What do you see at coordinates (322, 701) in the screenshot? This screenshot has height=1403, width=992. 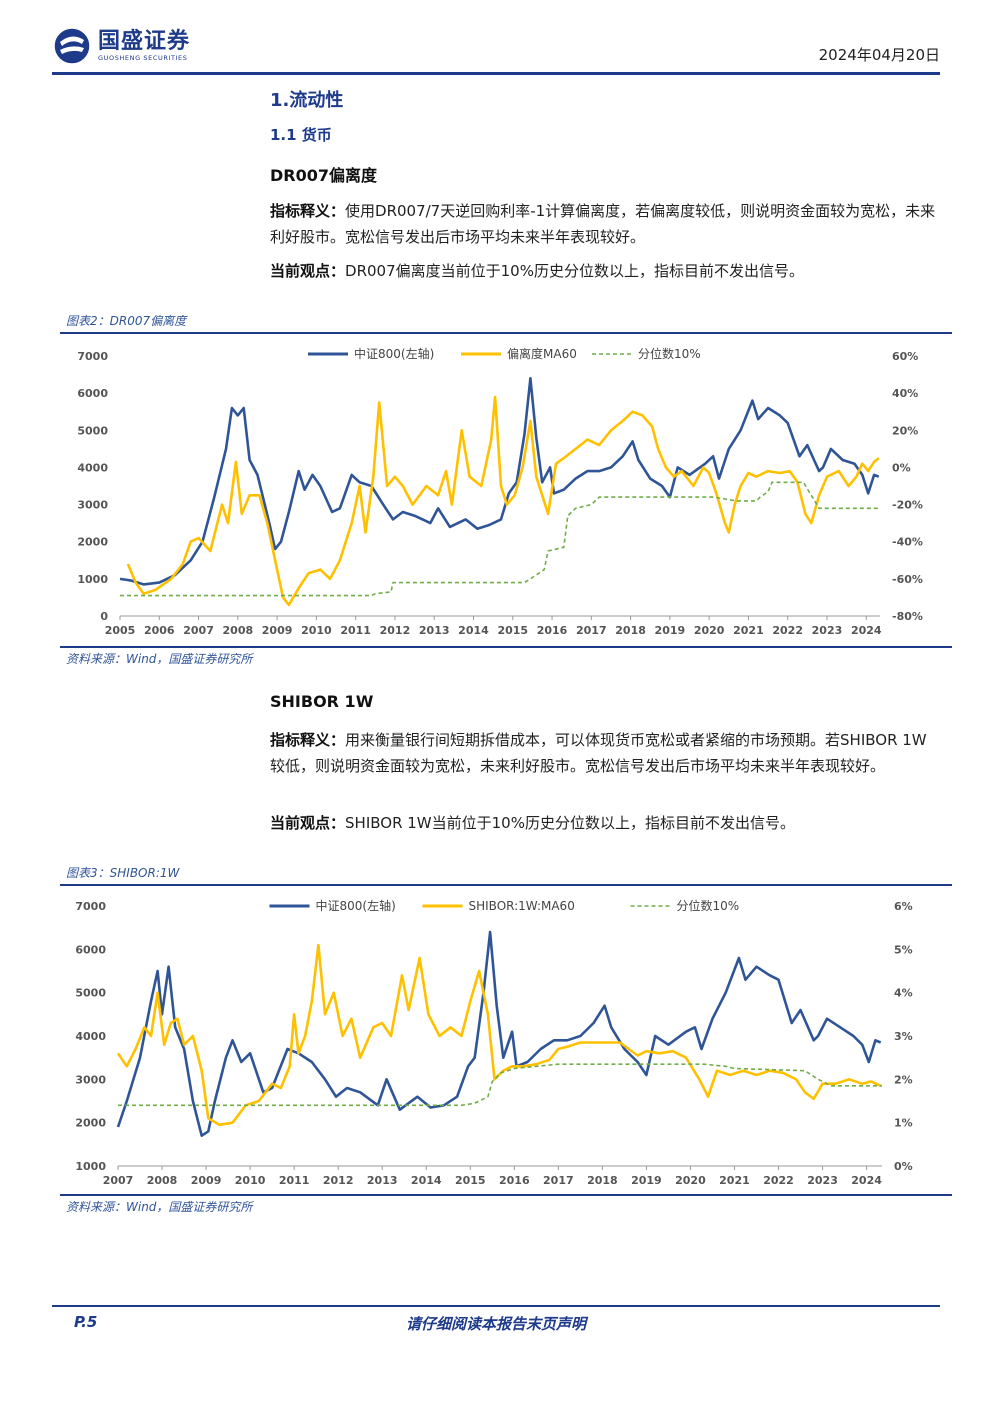 I see `indicator-title-shibor: SHIBOR 1W` at bounding box center [322, 701].